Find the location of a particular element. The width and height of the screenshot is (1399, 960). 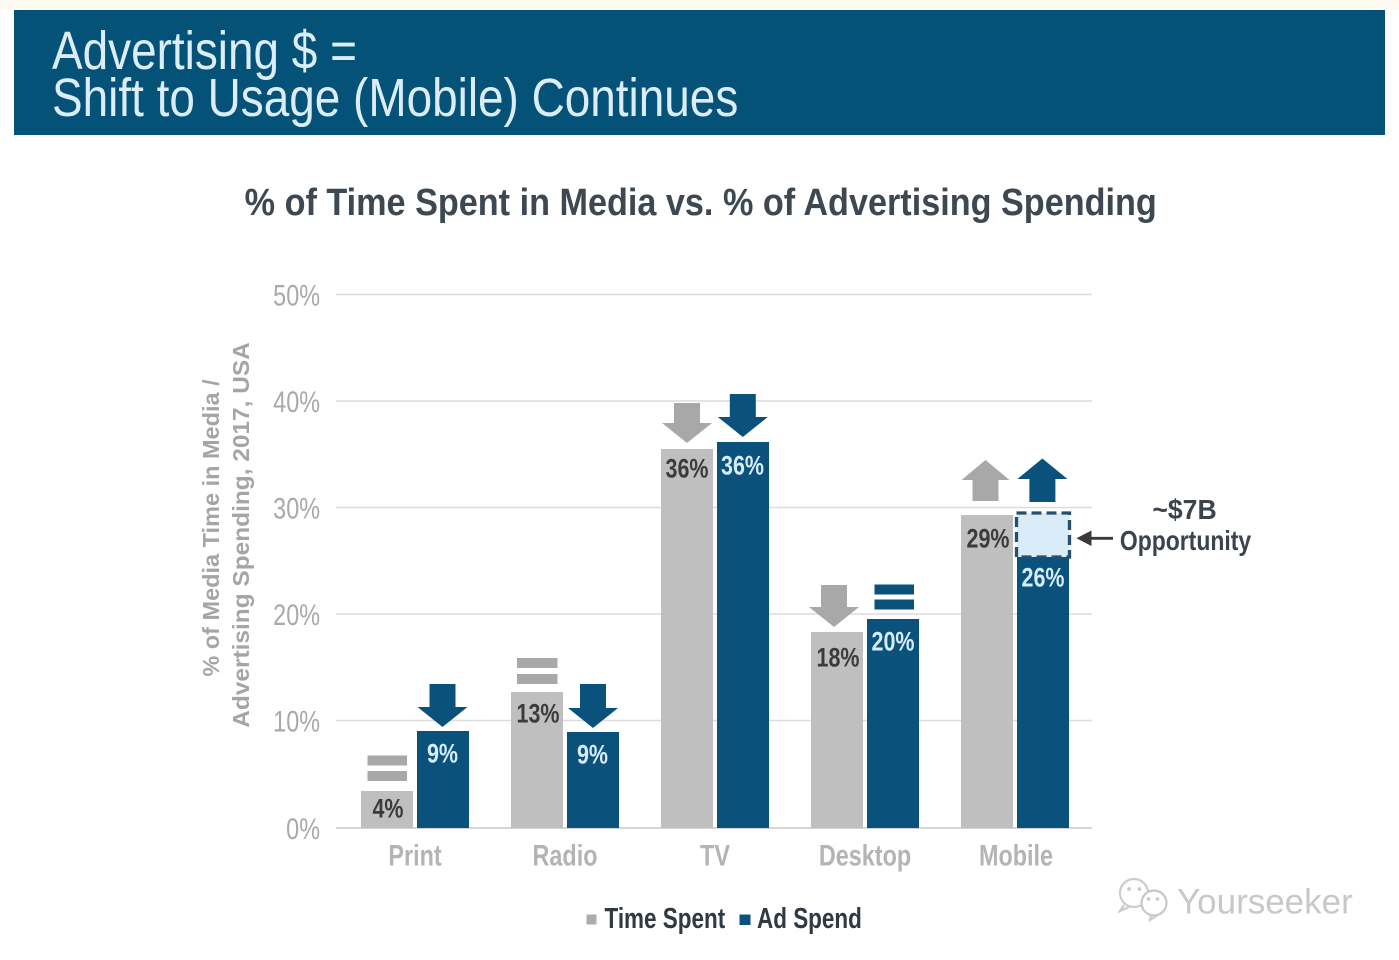

svg-text: TV is located at coordinates (715, 855).